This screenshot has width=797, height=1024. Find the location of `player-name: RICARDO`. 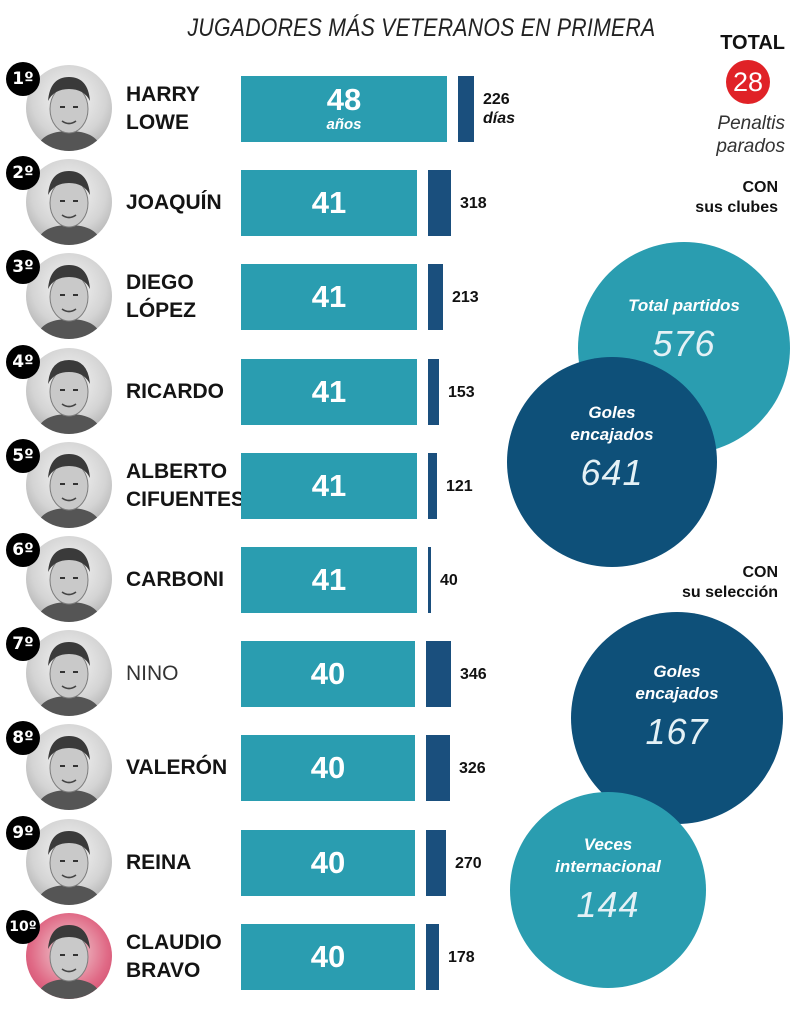

player-name: RICARDO is located at coordinates (175, 391).